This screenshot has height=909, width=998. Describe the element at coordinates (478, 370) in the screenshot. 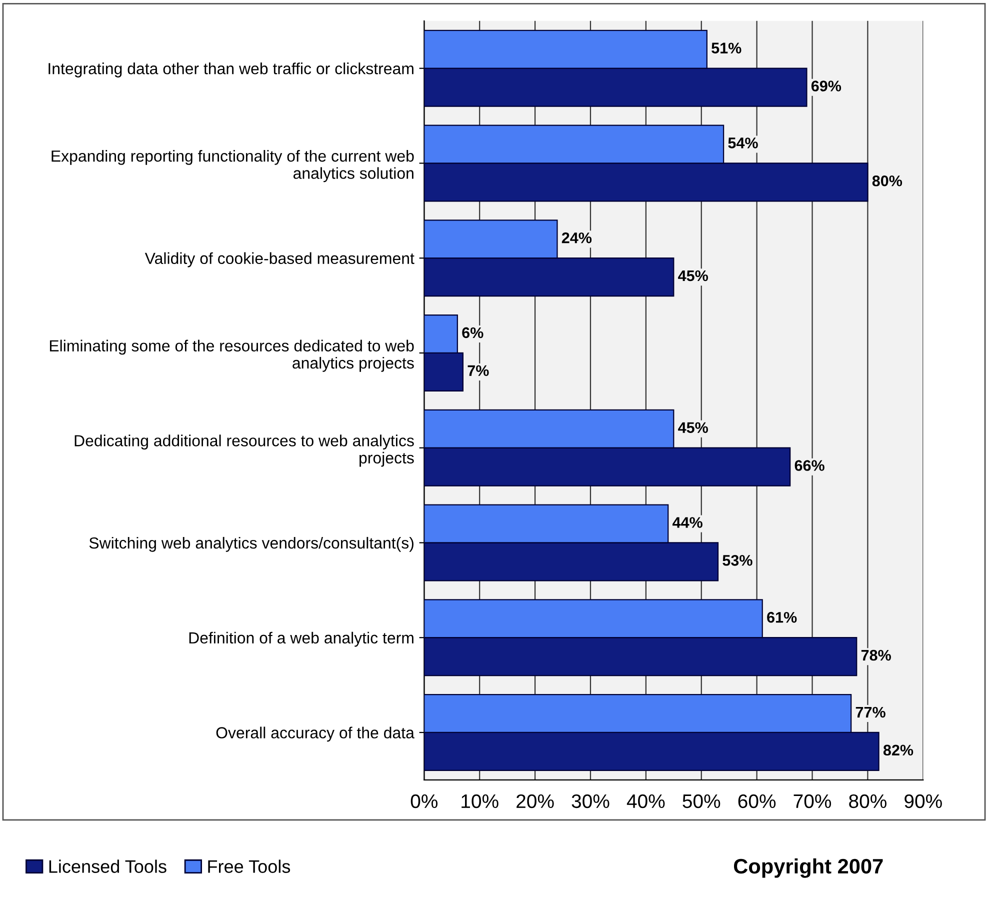

I see `data-label: 7%` at that location.